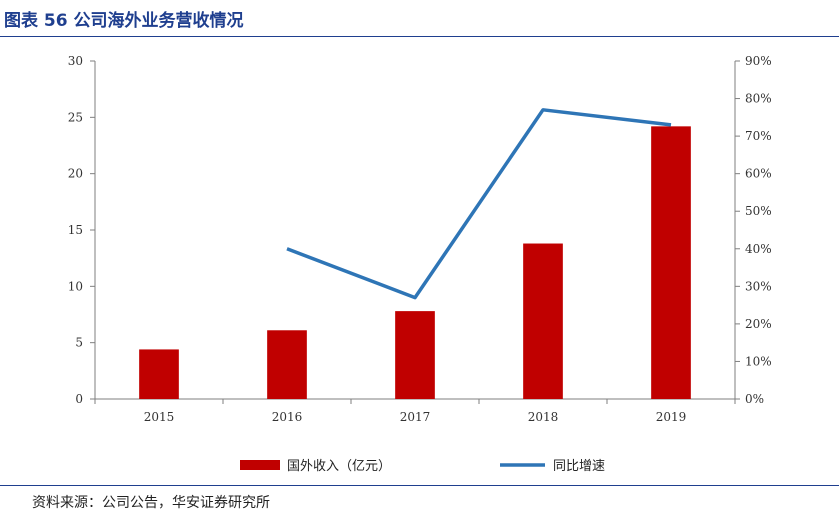  What do you see at coordinates (754, 399) in the screenshot?
I see `y-right-tick-label: 0%` at bounding box center [754, 399].